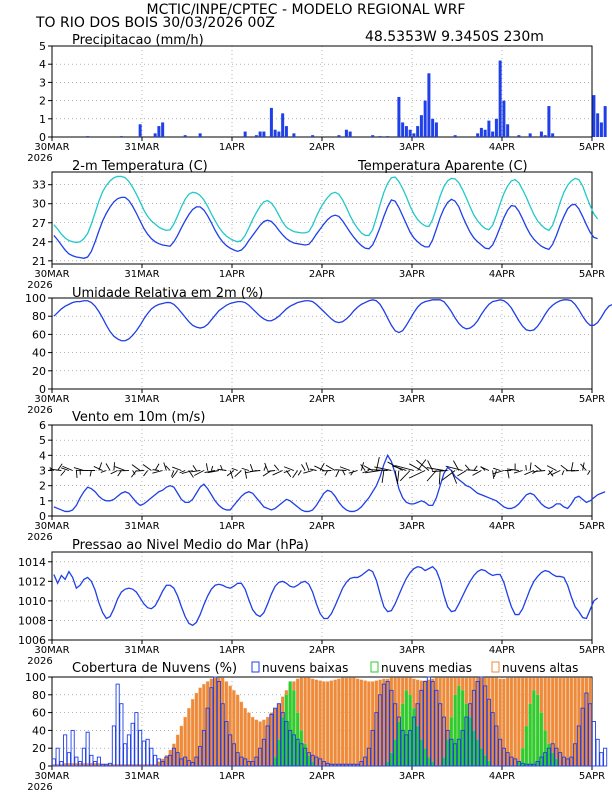 This screenshot has height=792, width=612. I want to click on clouds-xtick-label: 4APR, so click(502, 776).